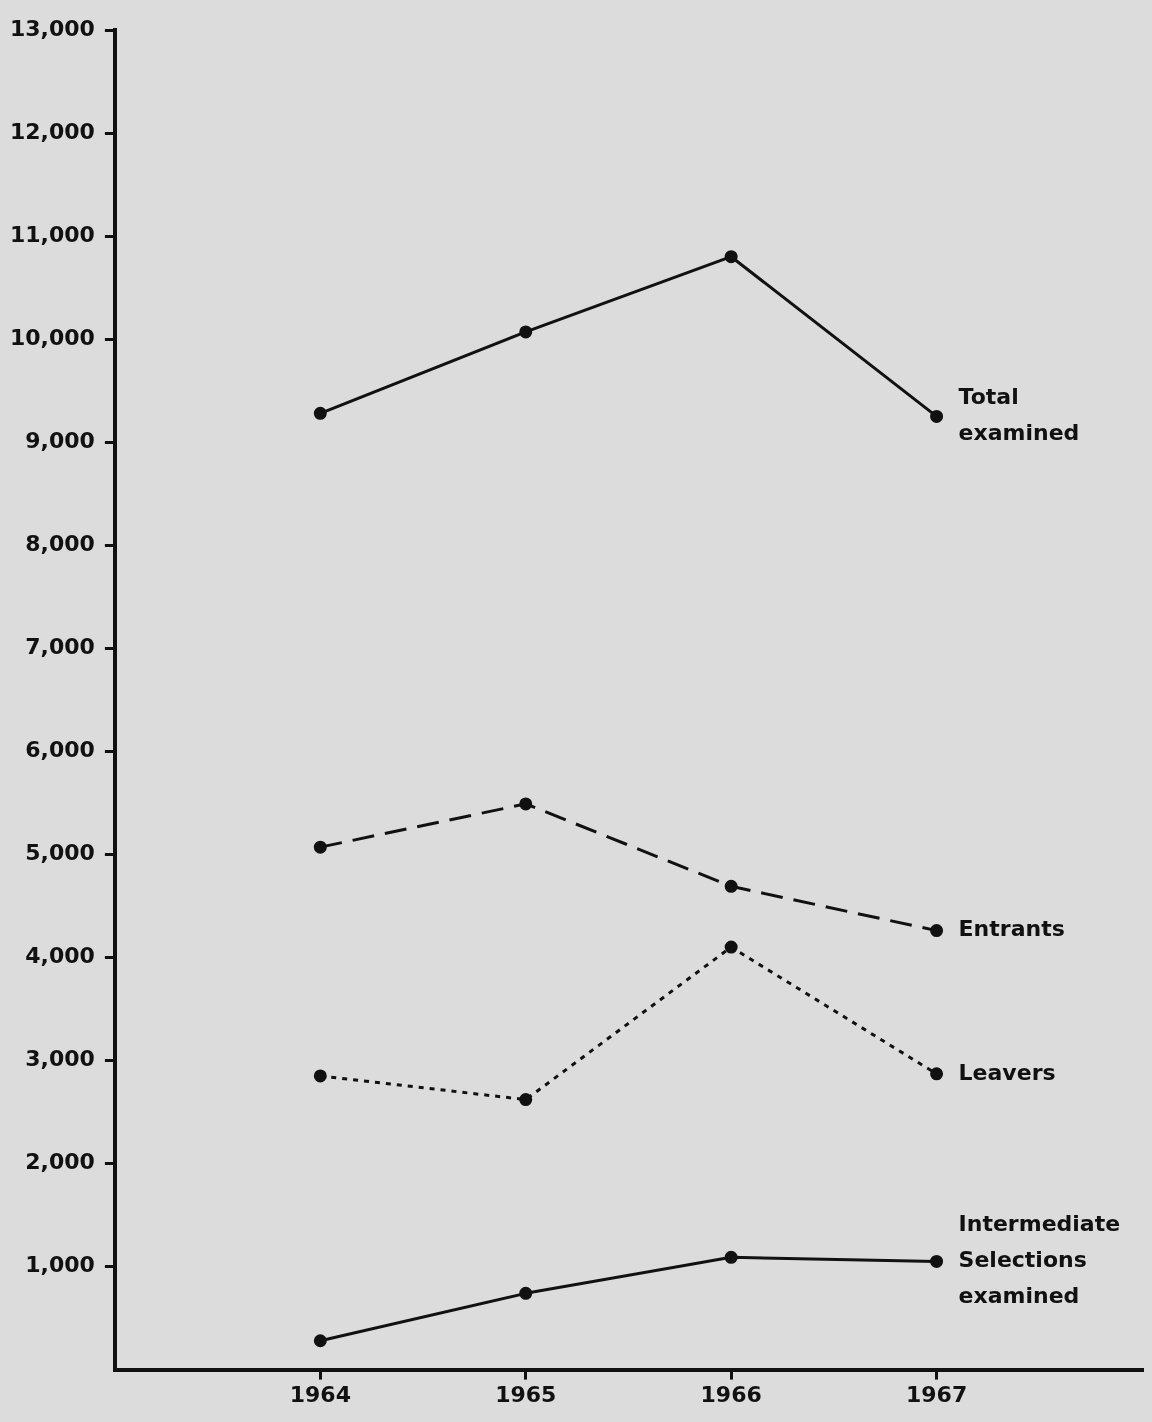 The height and width of the screenshot is (1422, 1152). What do you see at coordinates (526, 1394) in the screenshot?
I see `x-tick-label: 1965` at bounding box center [526, 1394].